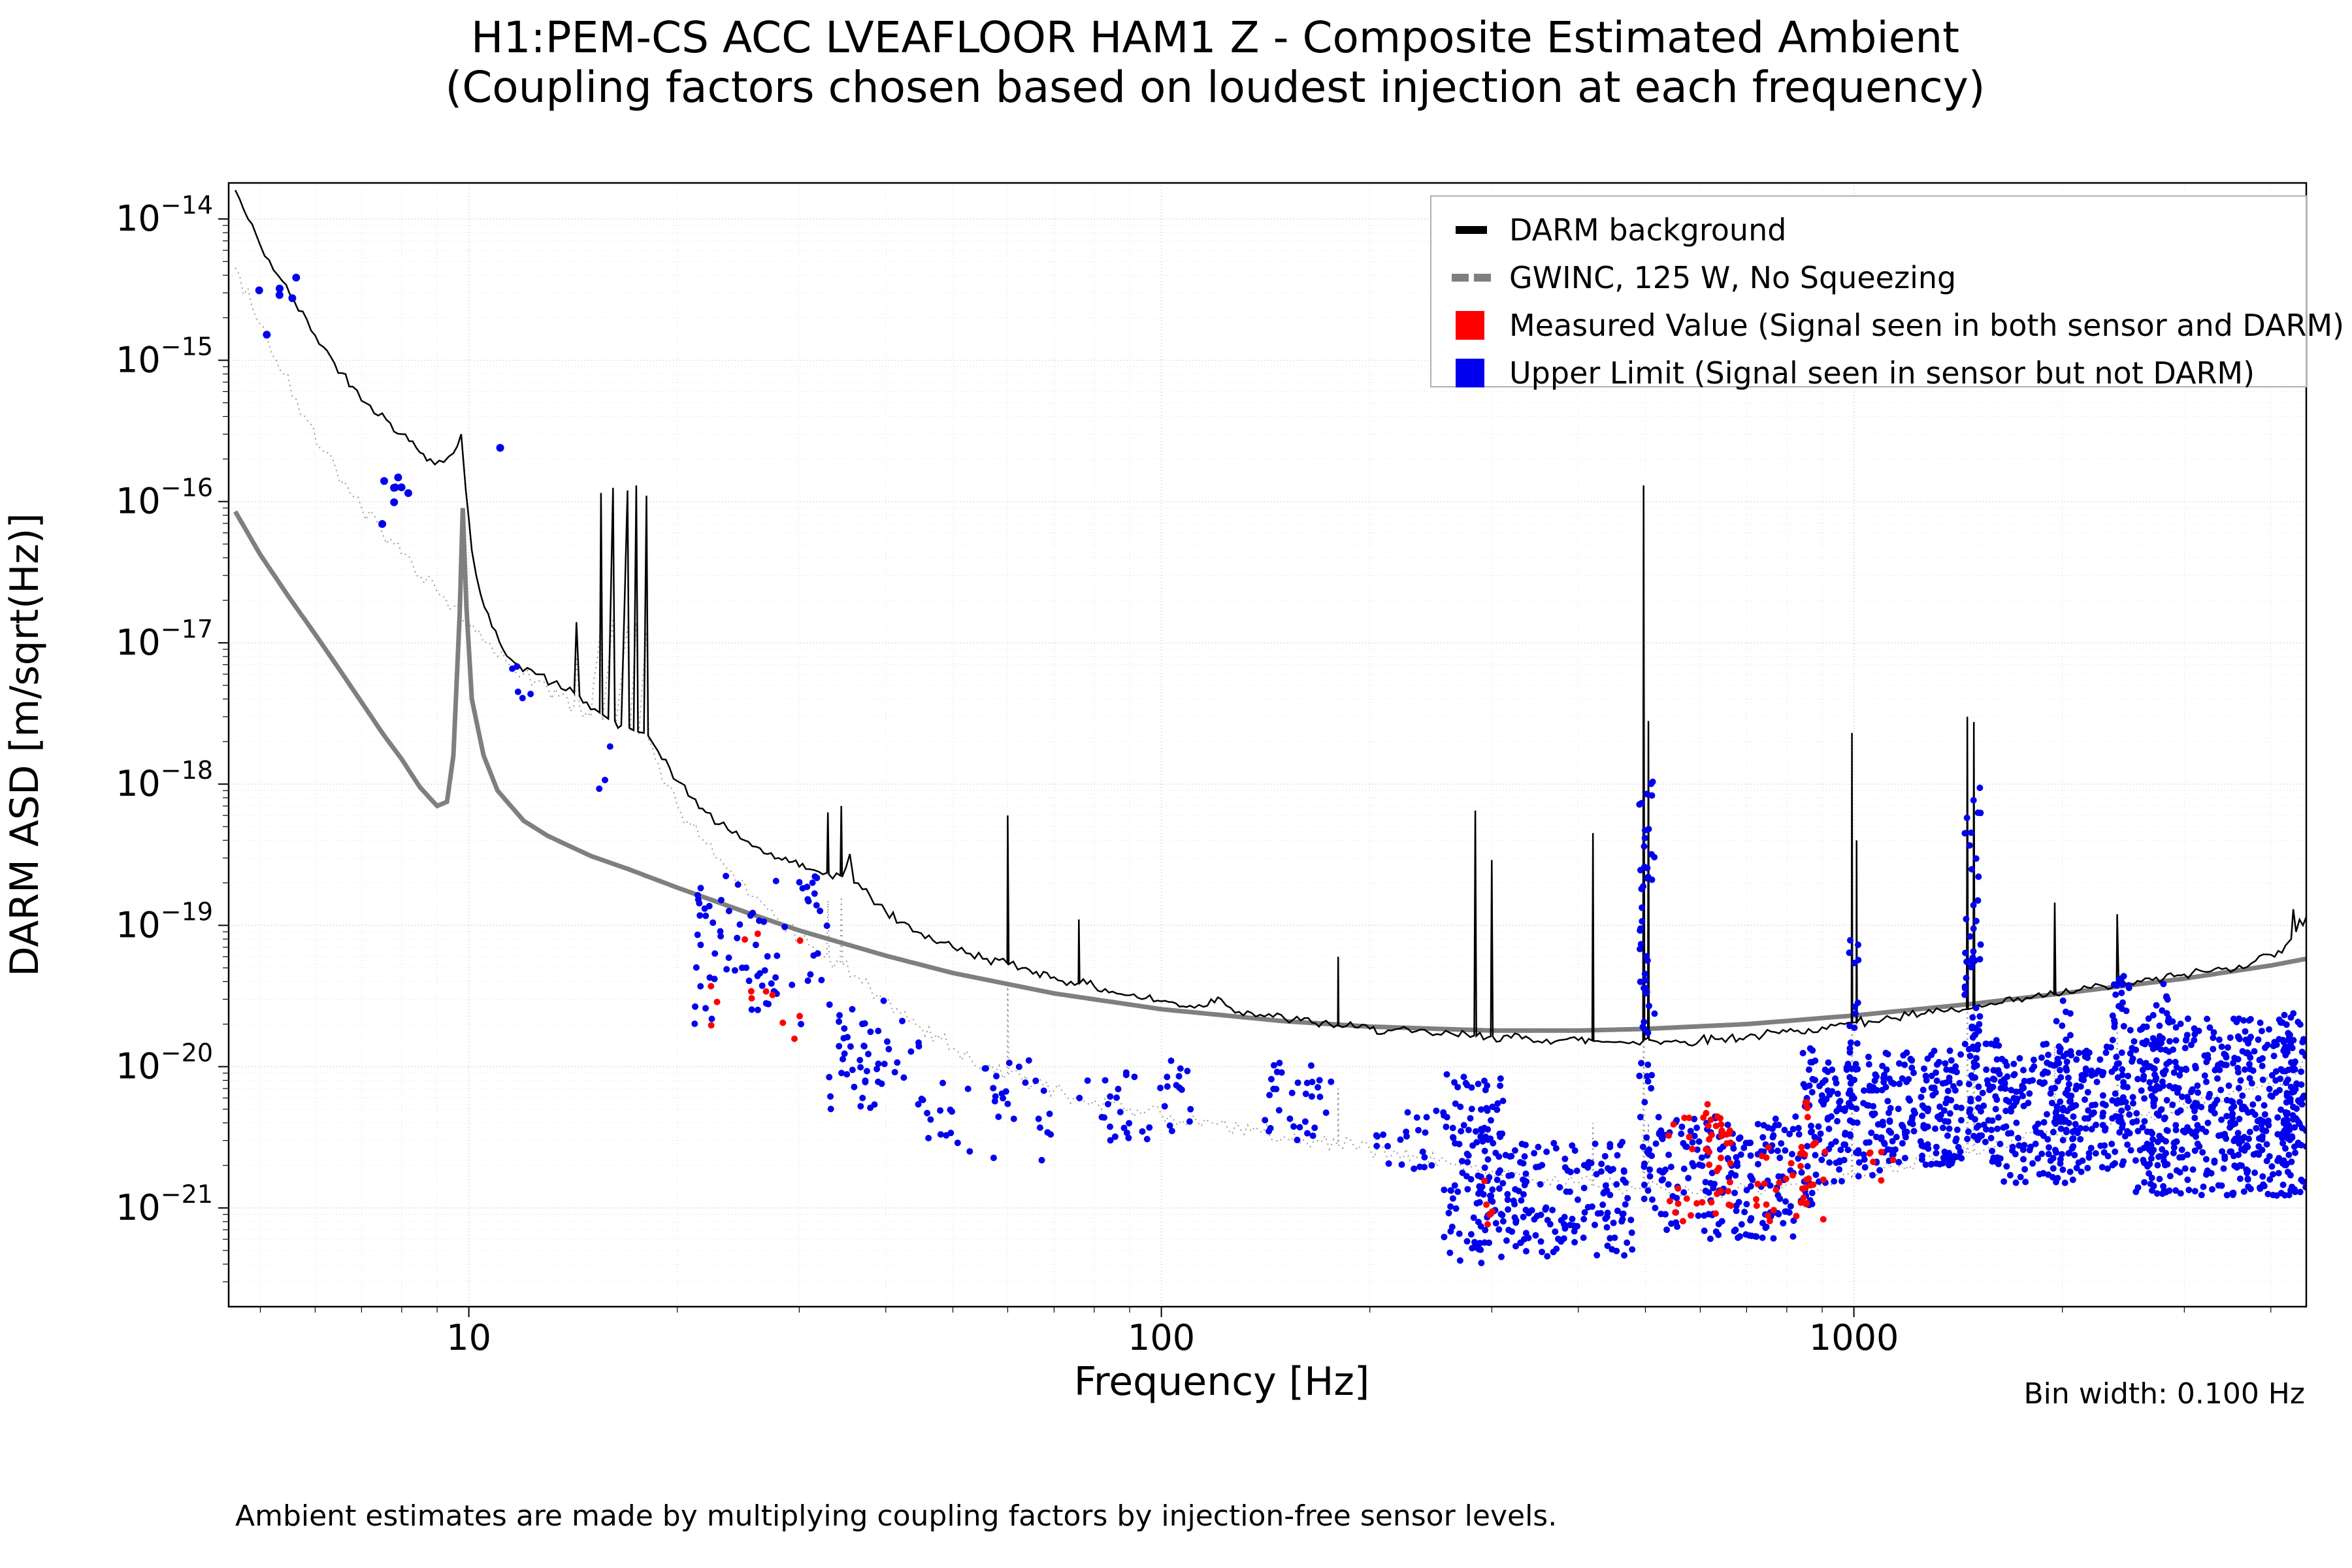 The image size is (2352, 1568). Describe the element at coordinates (1471, 230) in the screenshot. I see `darm-line-swatch` at that location.